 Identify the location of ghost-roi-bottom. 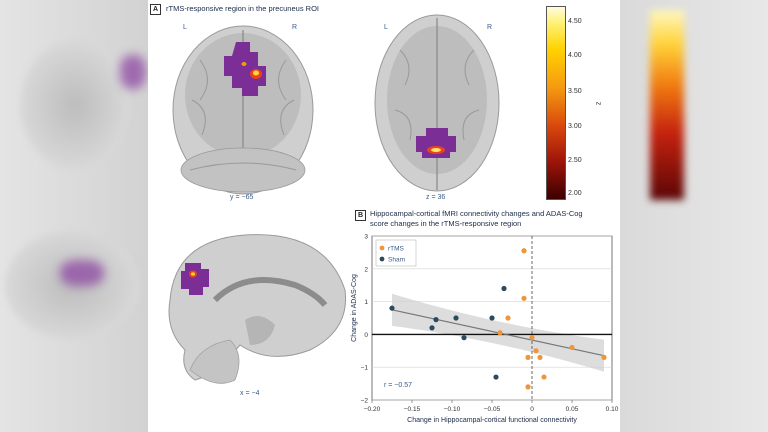
(82, 273).